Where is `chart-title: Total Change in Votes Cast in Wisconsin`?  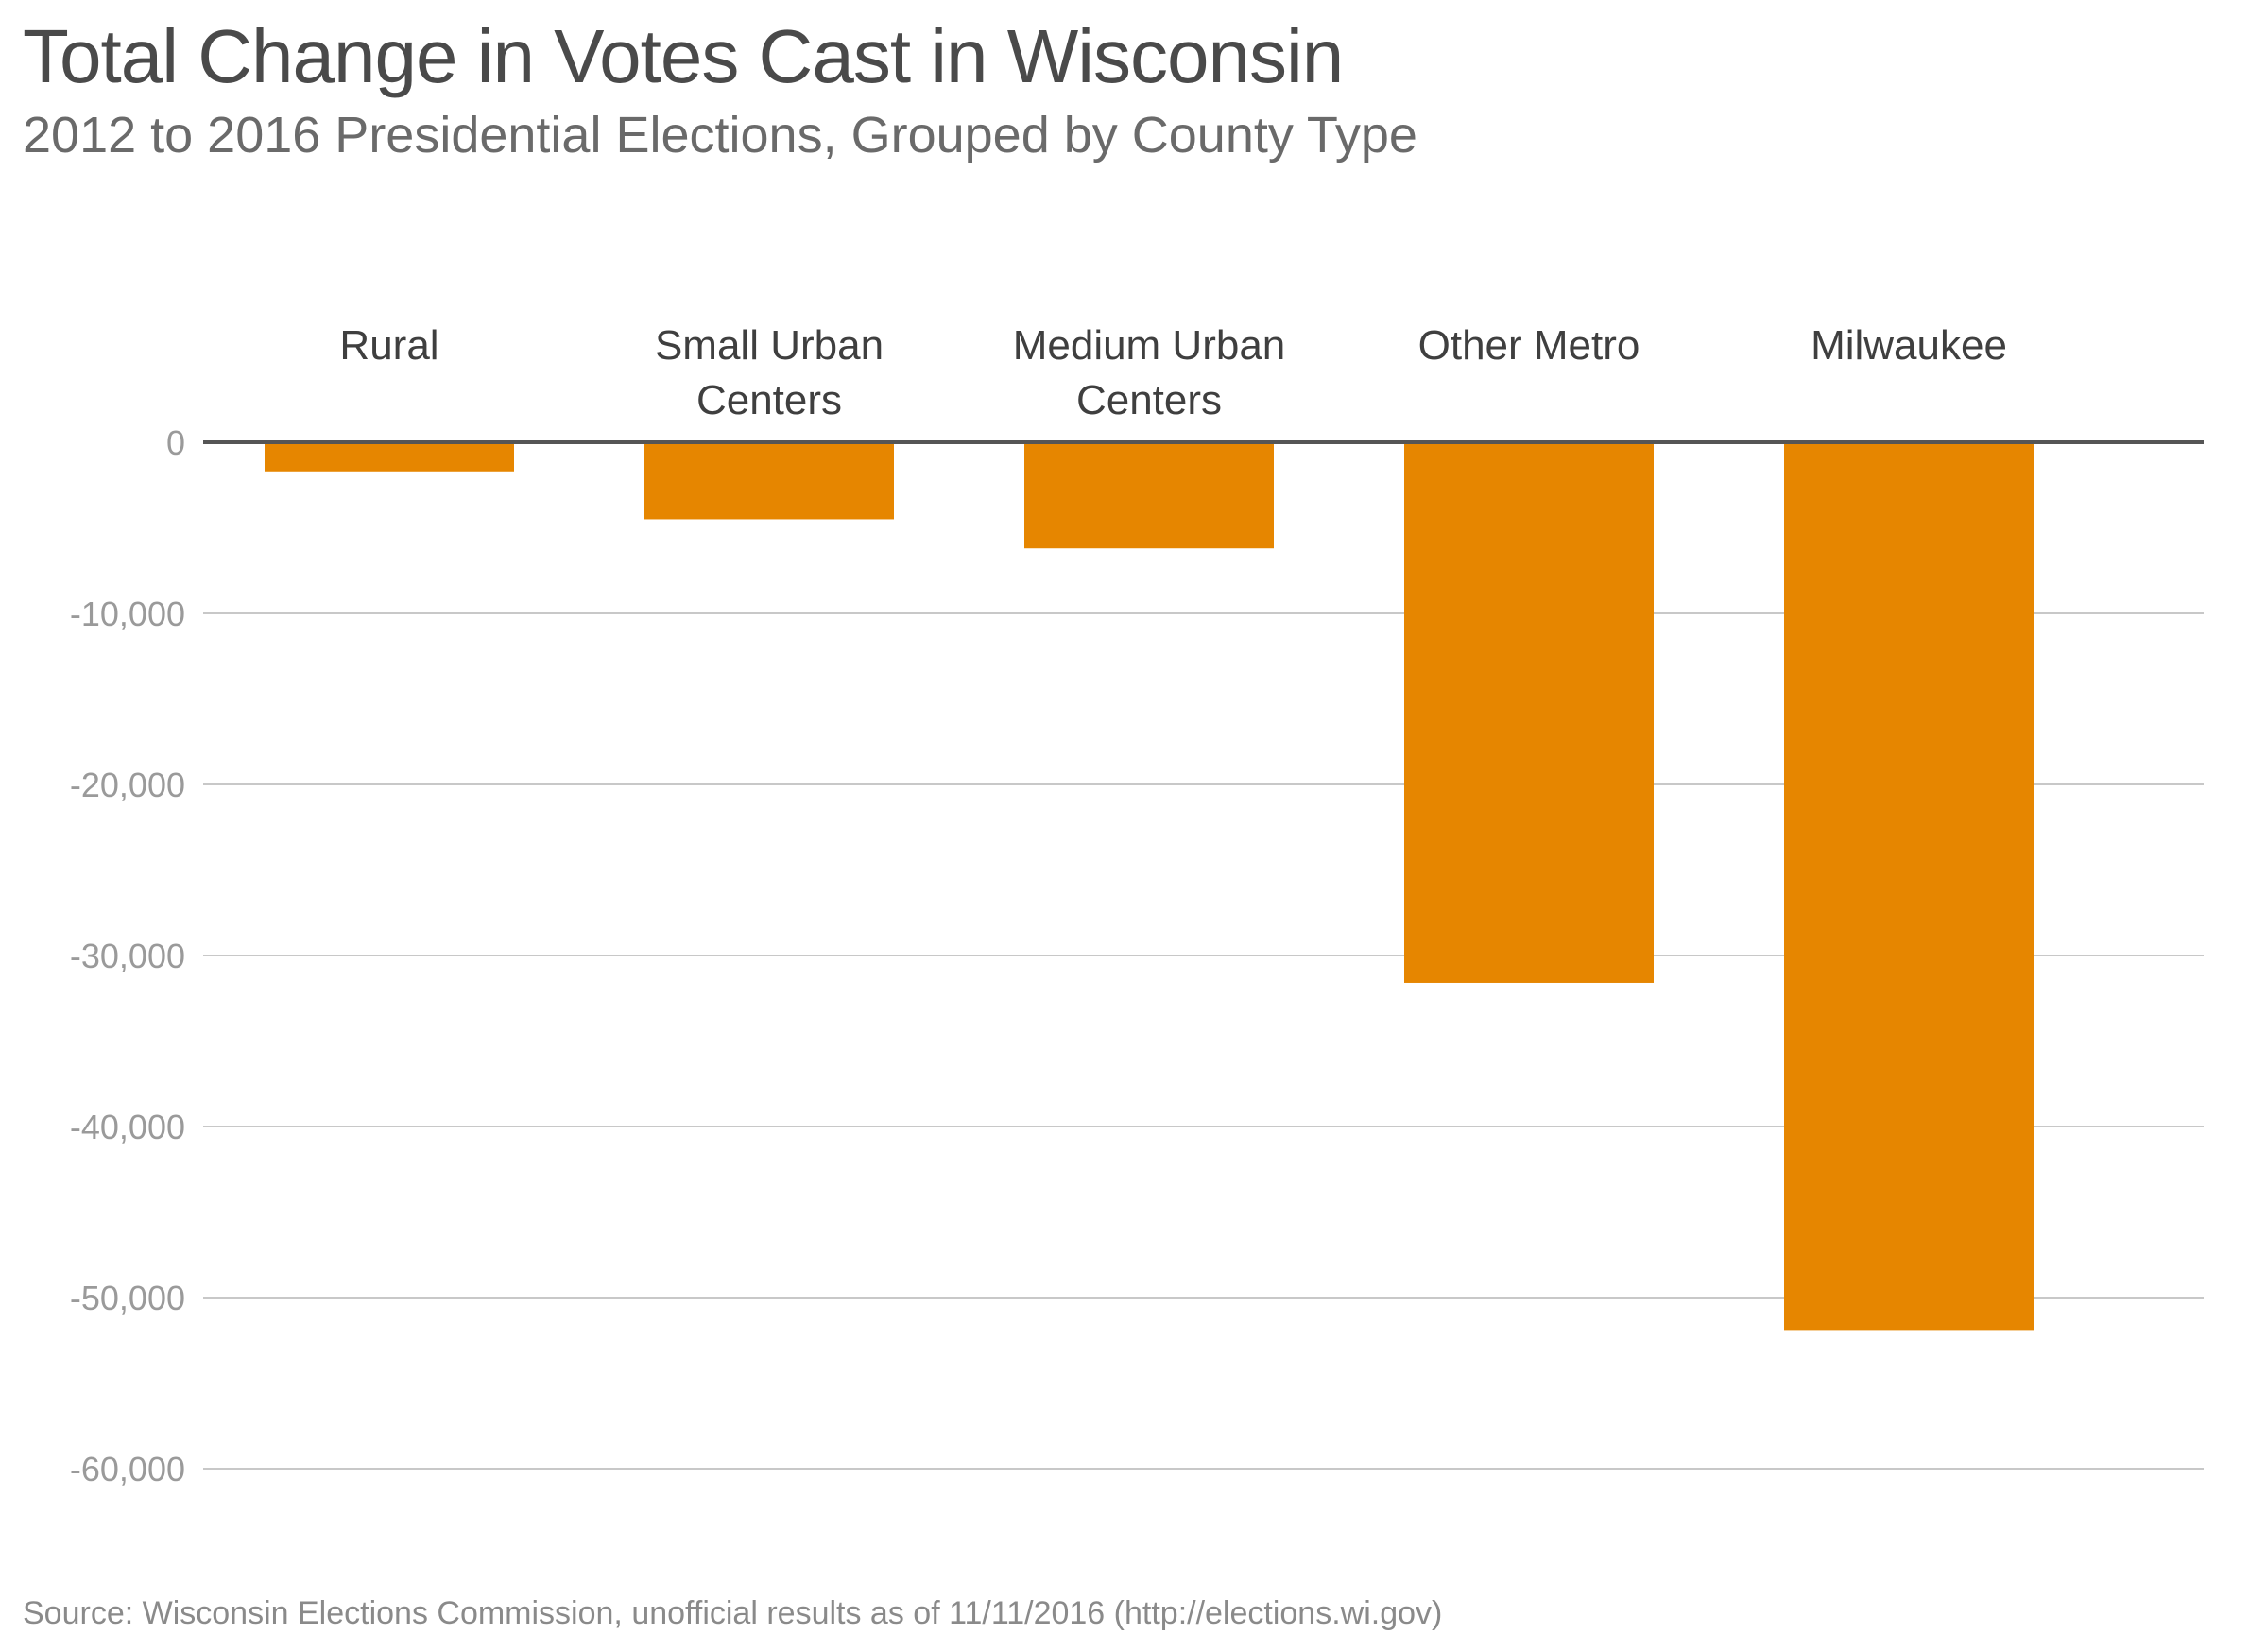 chart-title: Total Change in Votes Cast in Wisconsin is located at coordinates (683, 56).